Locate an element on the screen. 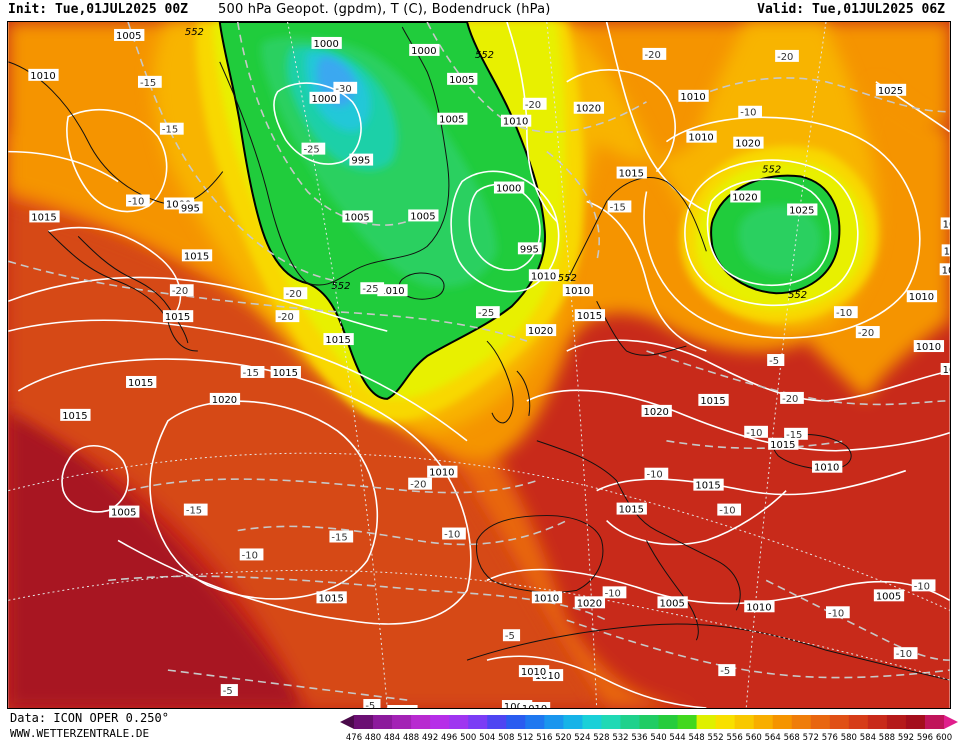  temperature-label: -20 is located at coordinates (287, 316).